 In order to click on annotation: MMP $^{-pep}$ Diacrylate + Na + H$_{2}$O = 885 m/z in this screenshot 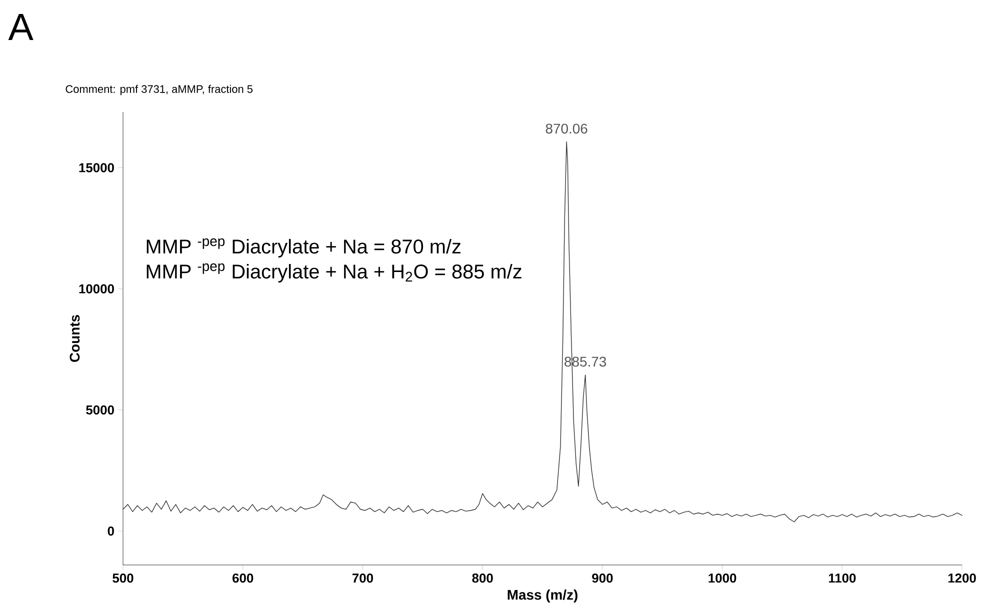, I will do `click(334, 273)`.